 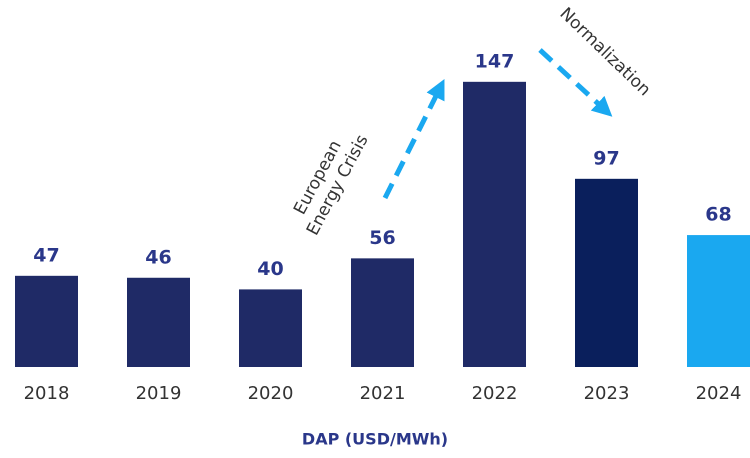 What do you see at coordinates (718, 215) in the screenshot?
I see `value-label: 68` at bounding box center [718, 215].